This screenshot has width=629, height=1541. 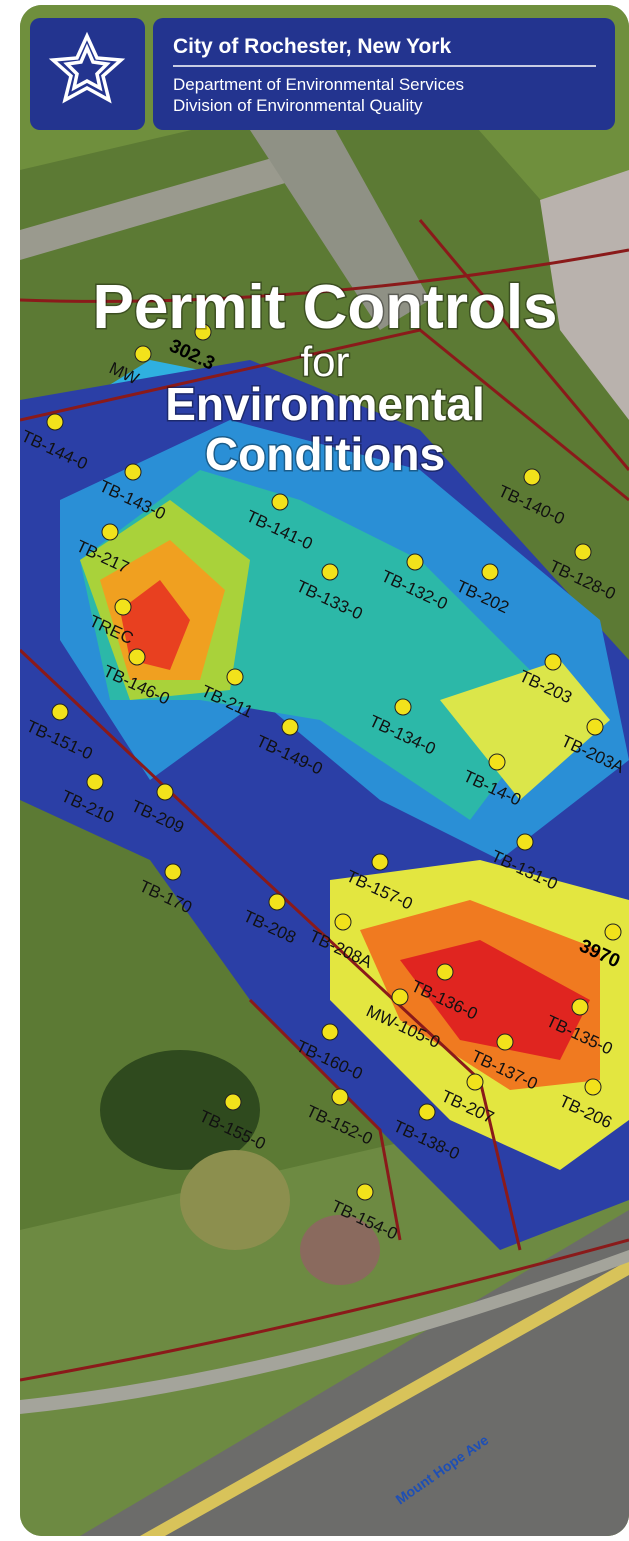 I want to click on organization: City of Rochester, New York, so click(x=312, y=46).